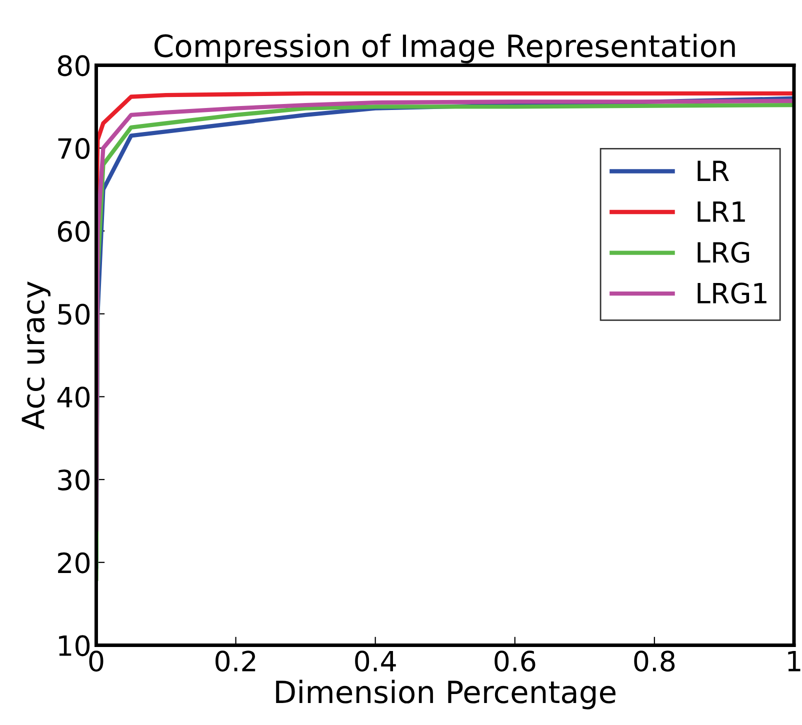 Image resolution: width=802 pixels, height=725 pixels. Describe the element at coordinates (732, 293) in the screenshot. I see `legend-label: LRG1` at that location.